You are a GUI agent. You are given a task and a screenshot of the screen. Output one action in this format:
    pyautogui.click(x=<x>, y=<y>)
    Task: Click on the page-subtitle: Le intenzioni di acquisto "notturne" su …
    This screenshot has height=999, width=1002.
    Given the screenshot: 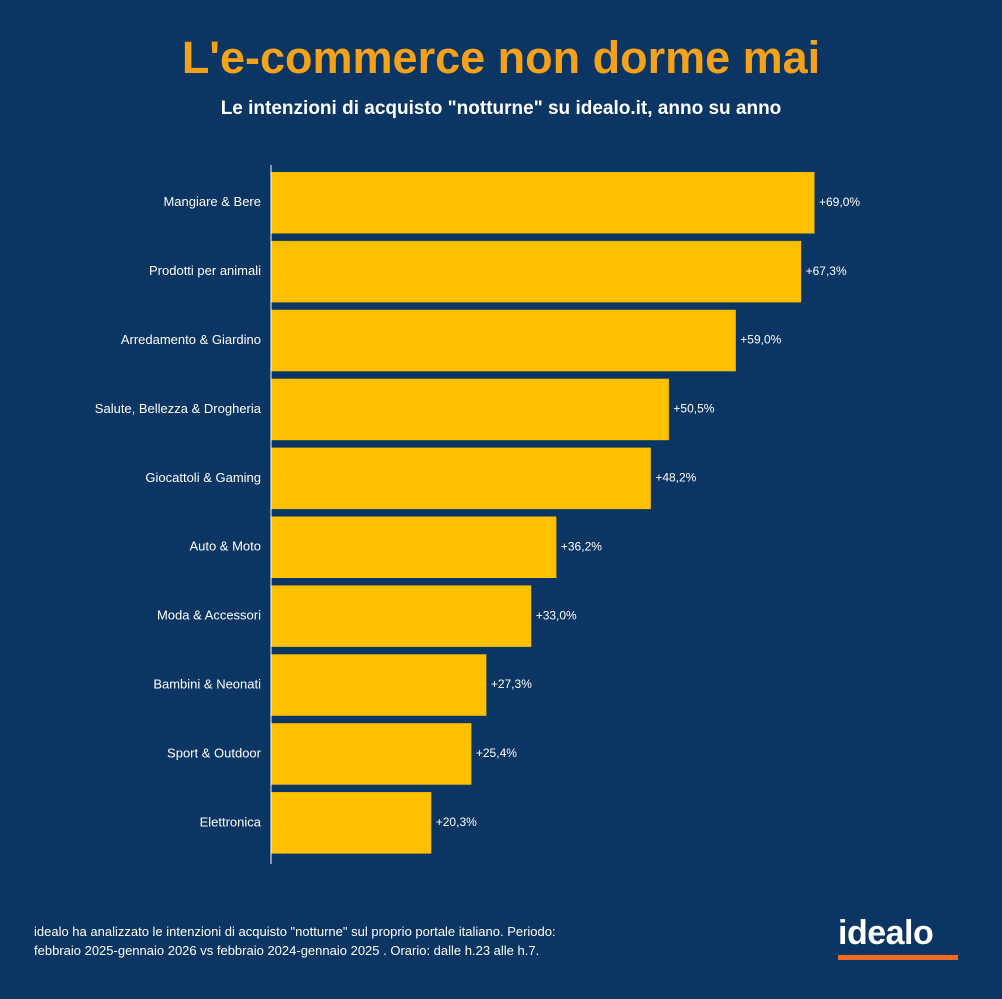 What is the action you would take?
    pyautogui.click(x=501, y=108)
    